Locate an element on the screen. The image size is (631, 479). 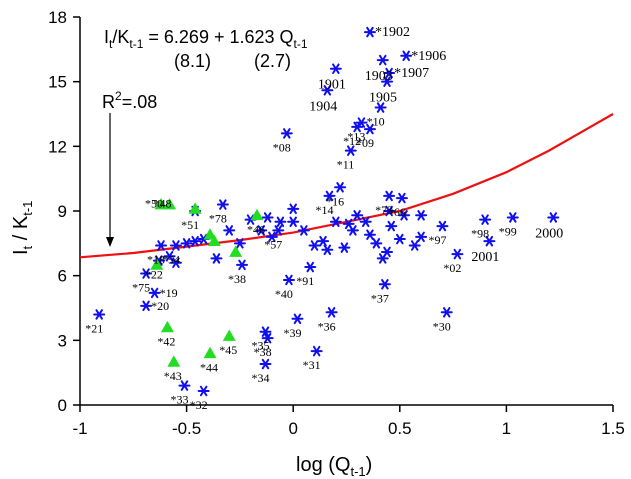
point-label: *18 is located at coordinates (156, 259).